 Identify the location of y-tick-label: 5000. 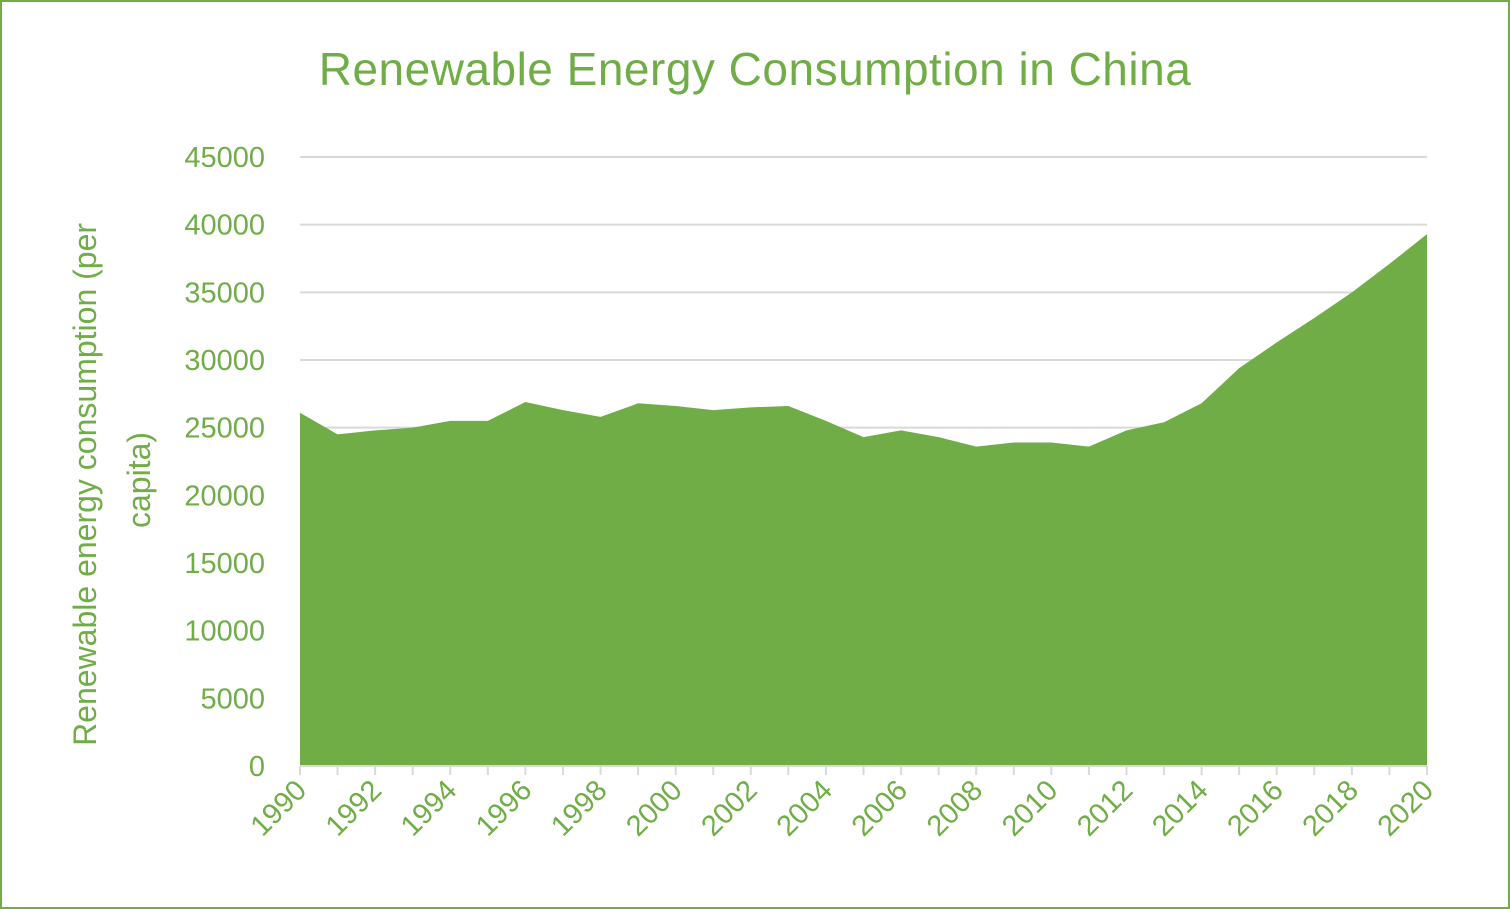
(232, 699).